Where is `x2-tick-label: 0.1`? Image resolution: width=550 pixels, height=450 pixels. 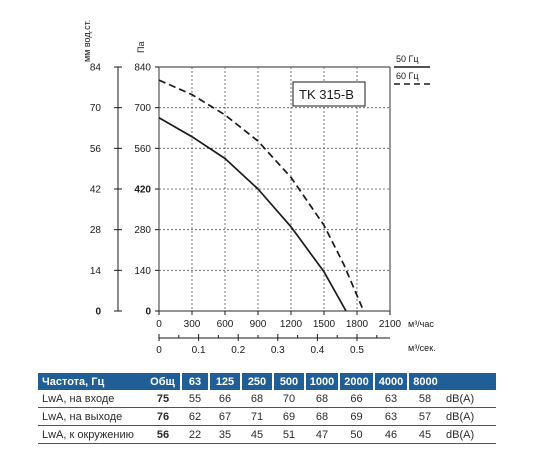
x2-tick-label: 0.1 is located at coordinates (199, 350).